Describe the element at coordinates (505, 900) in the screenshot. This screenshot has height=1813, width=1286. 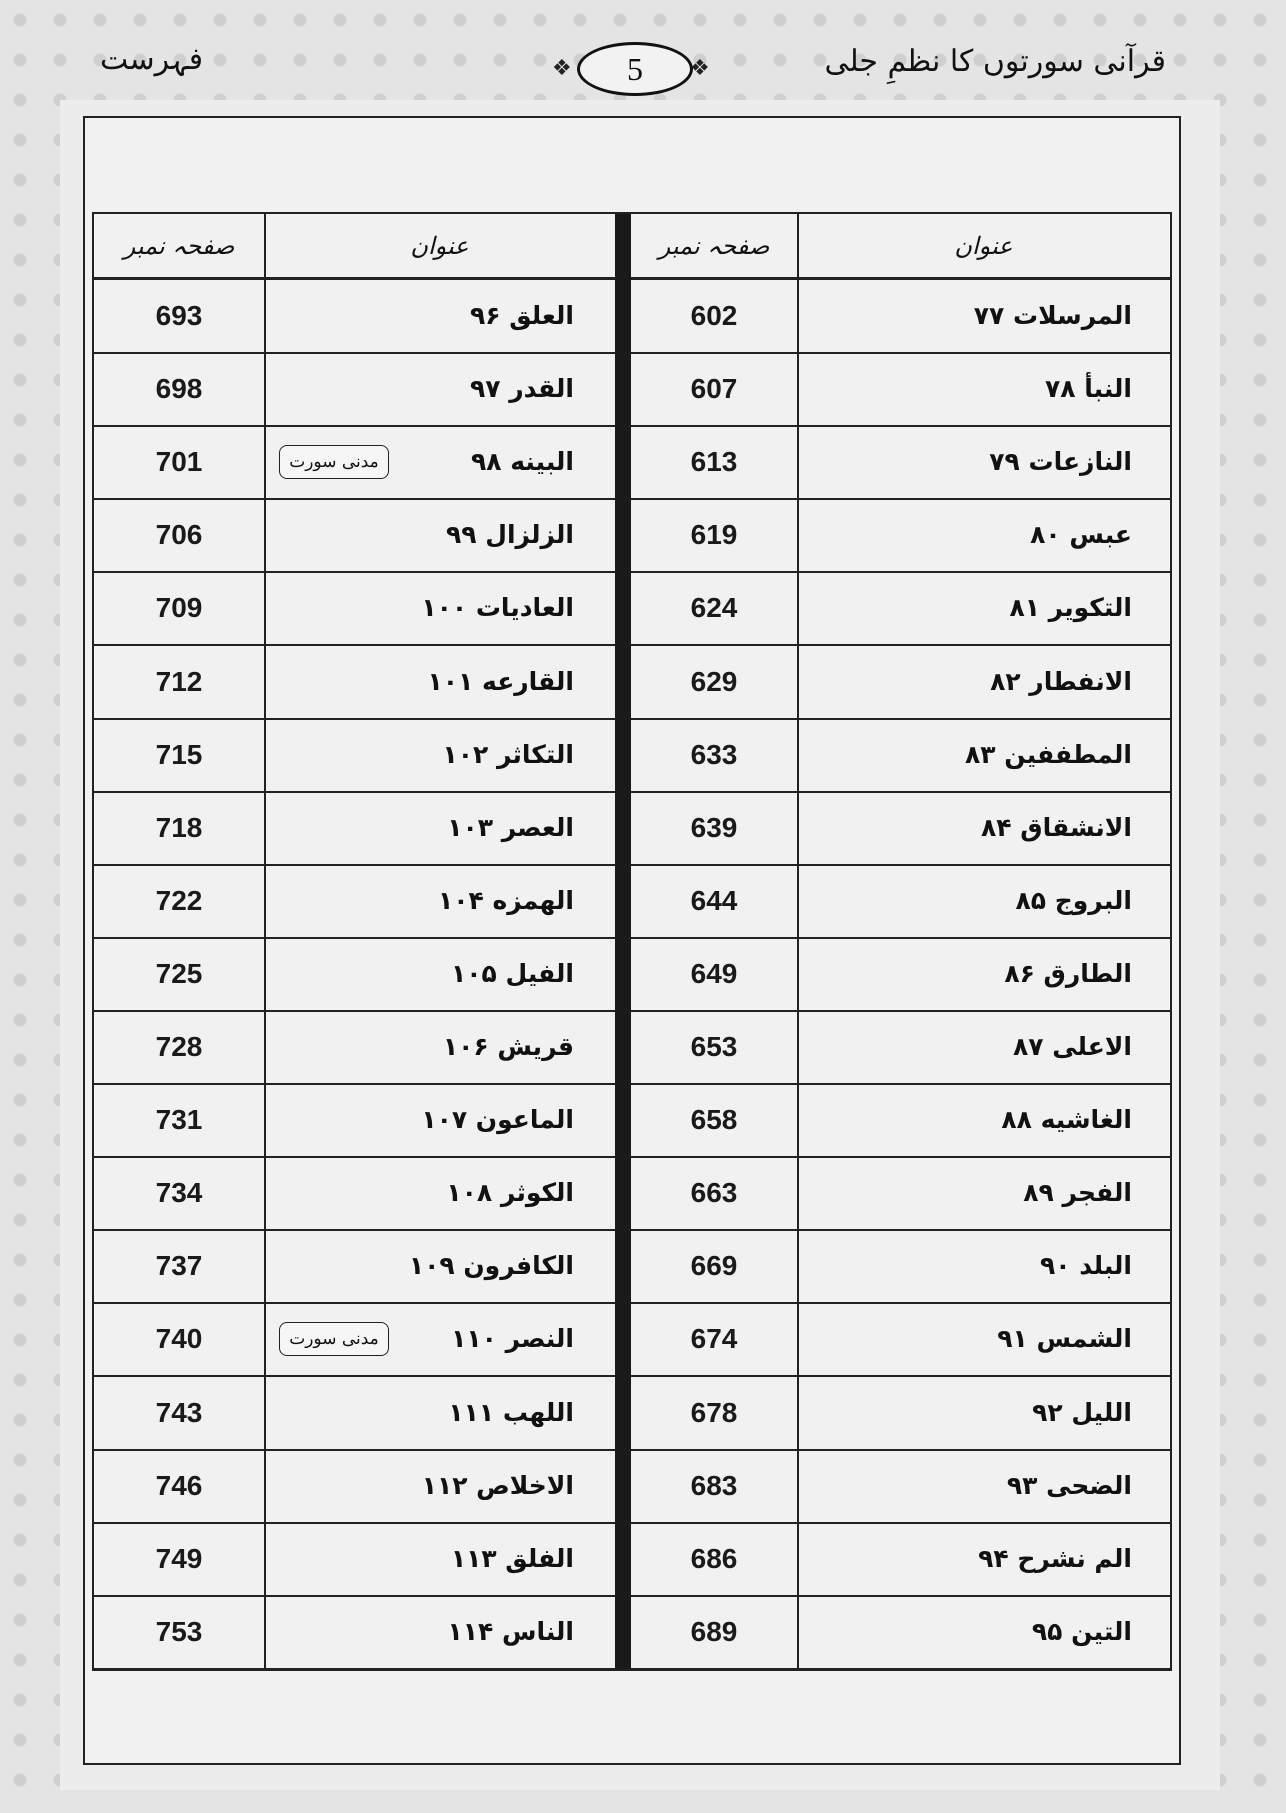
I see `surah-title-cell: الهمزه ۱۰۴` at that location.